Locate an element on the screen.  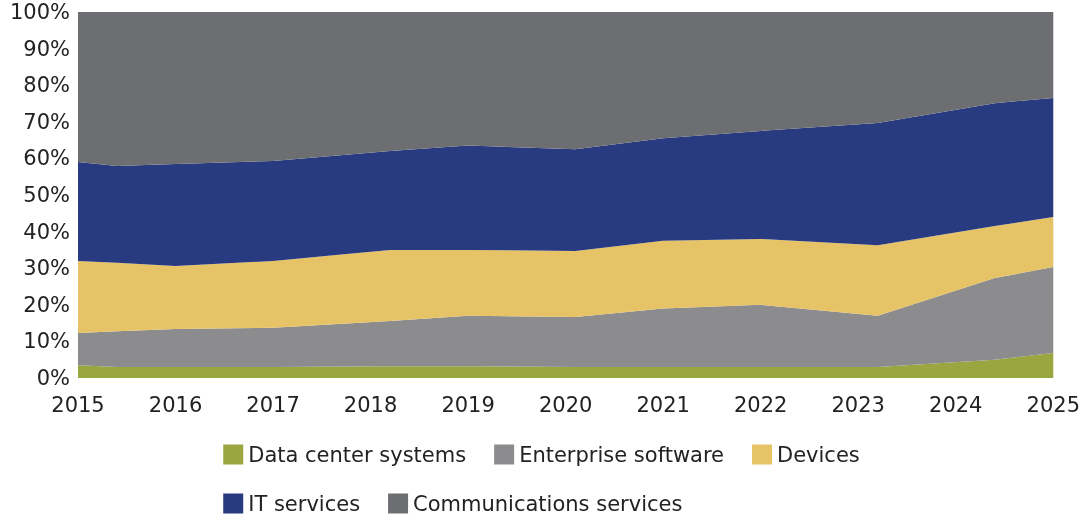
x-tick-label: 2023 is located at coordinates (858, 404).